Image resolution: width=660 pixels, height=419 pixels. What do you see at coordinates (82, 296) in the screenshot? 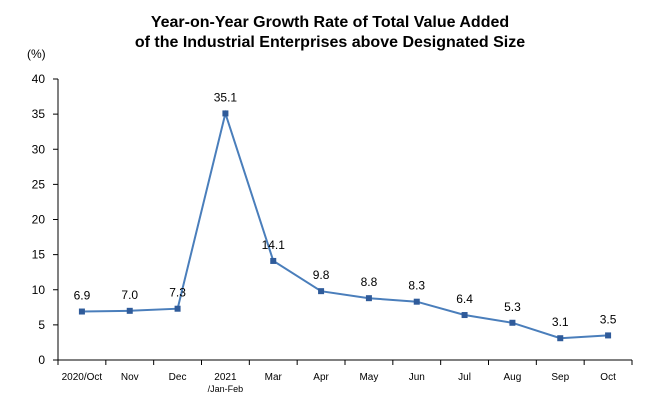
I see `data-label: 6.9` at bounding box center [82, 296].